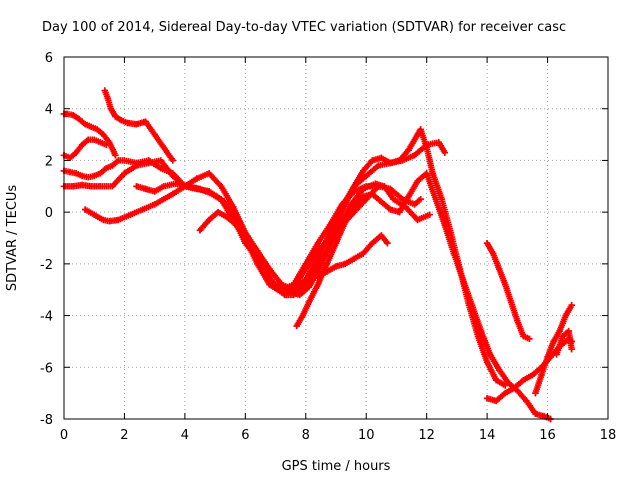 This screenshot has width=640, height=480. Describe the element at coordinates (366, 435) in the screenshot. I see `x-tick-label: 10` at that location.